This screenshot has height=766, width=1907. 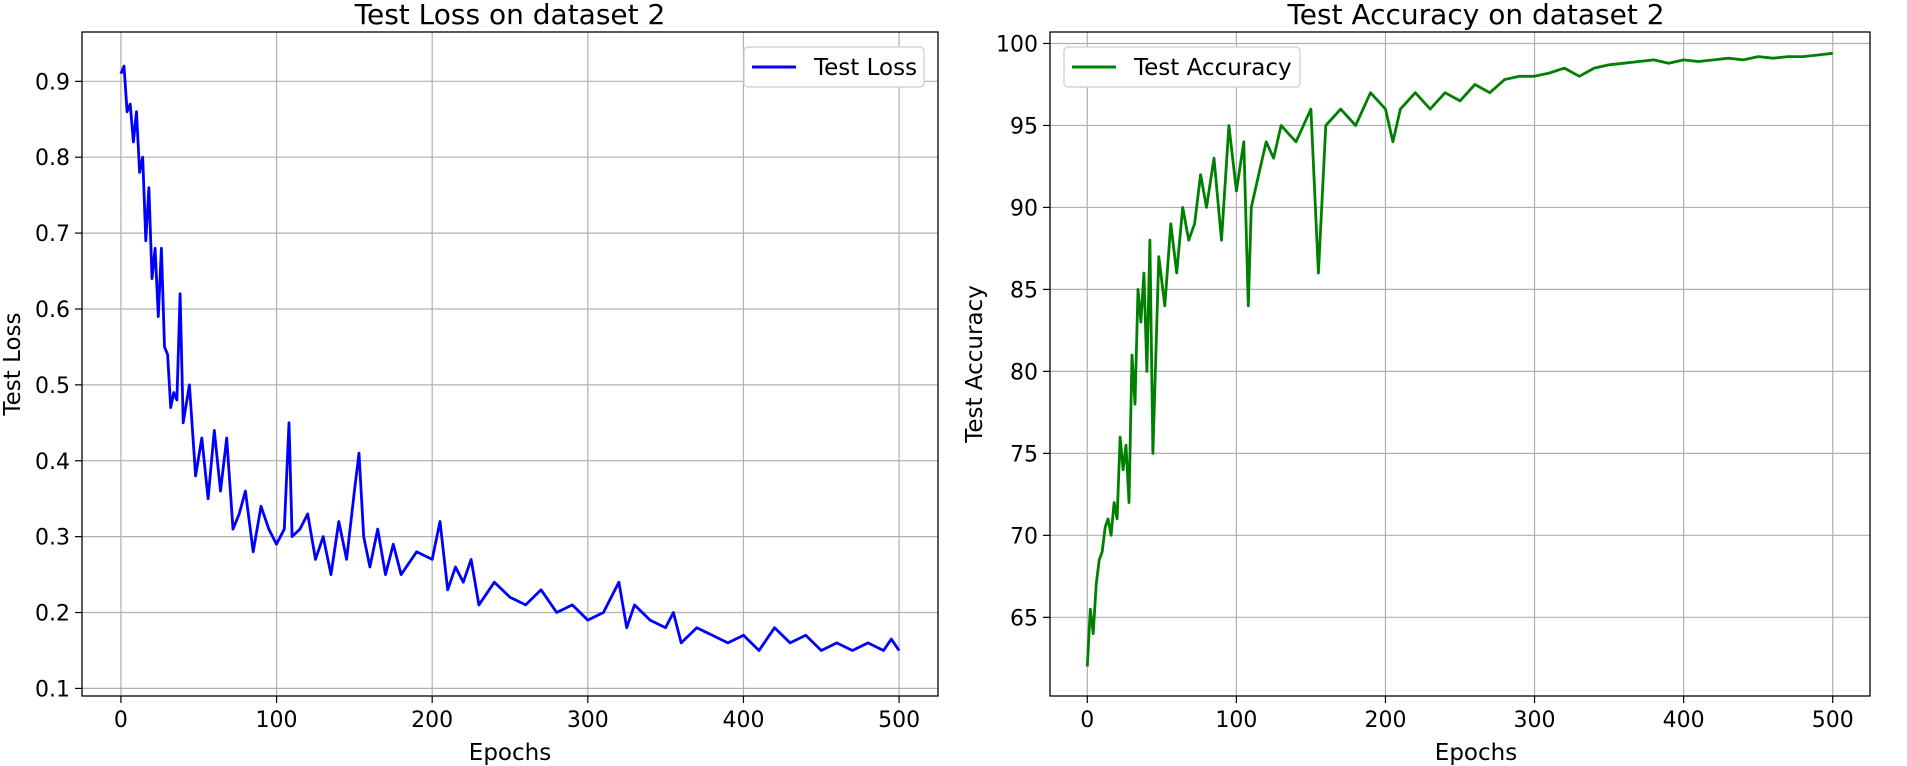 I want to click on accuracy-y-axis-label: Test Accuracy, so click(x=975, y=364).